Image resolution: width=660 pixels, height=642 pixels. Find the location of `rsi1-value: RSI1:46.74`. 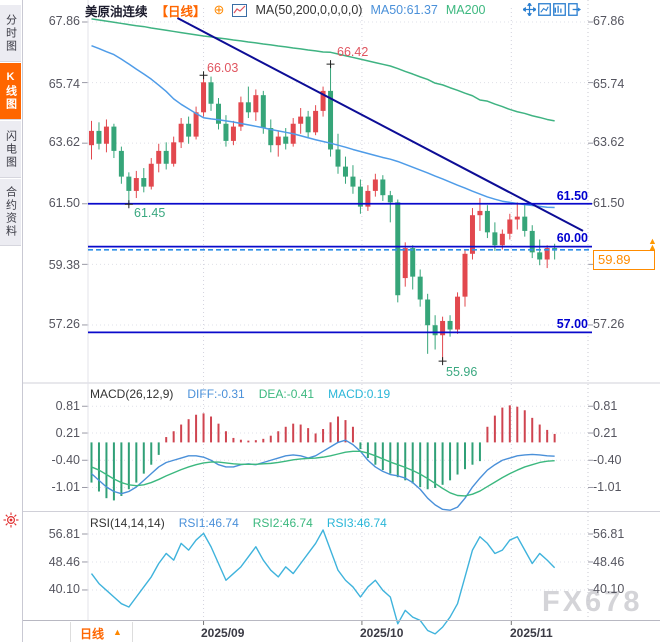

rsi1-value: RSI1:46.74 is located at coordinates (208, 523).